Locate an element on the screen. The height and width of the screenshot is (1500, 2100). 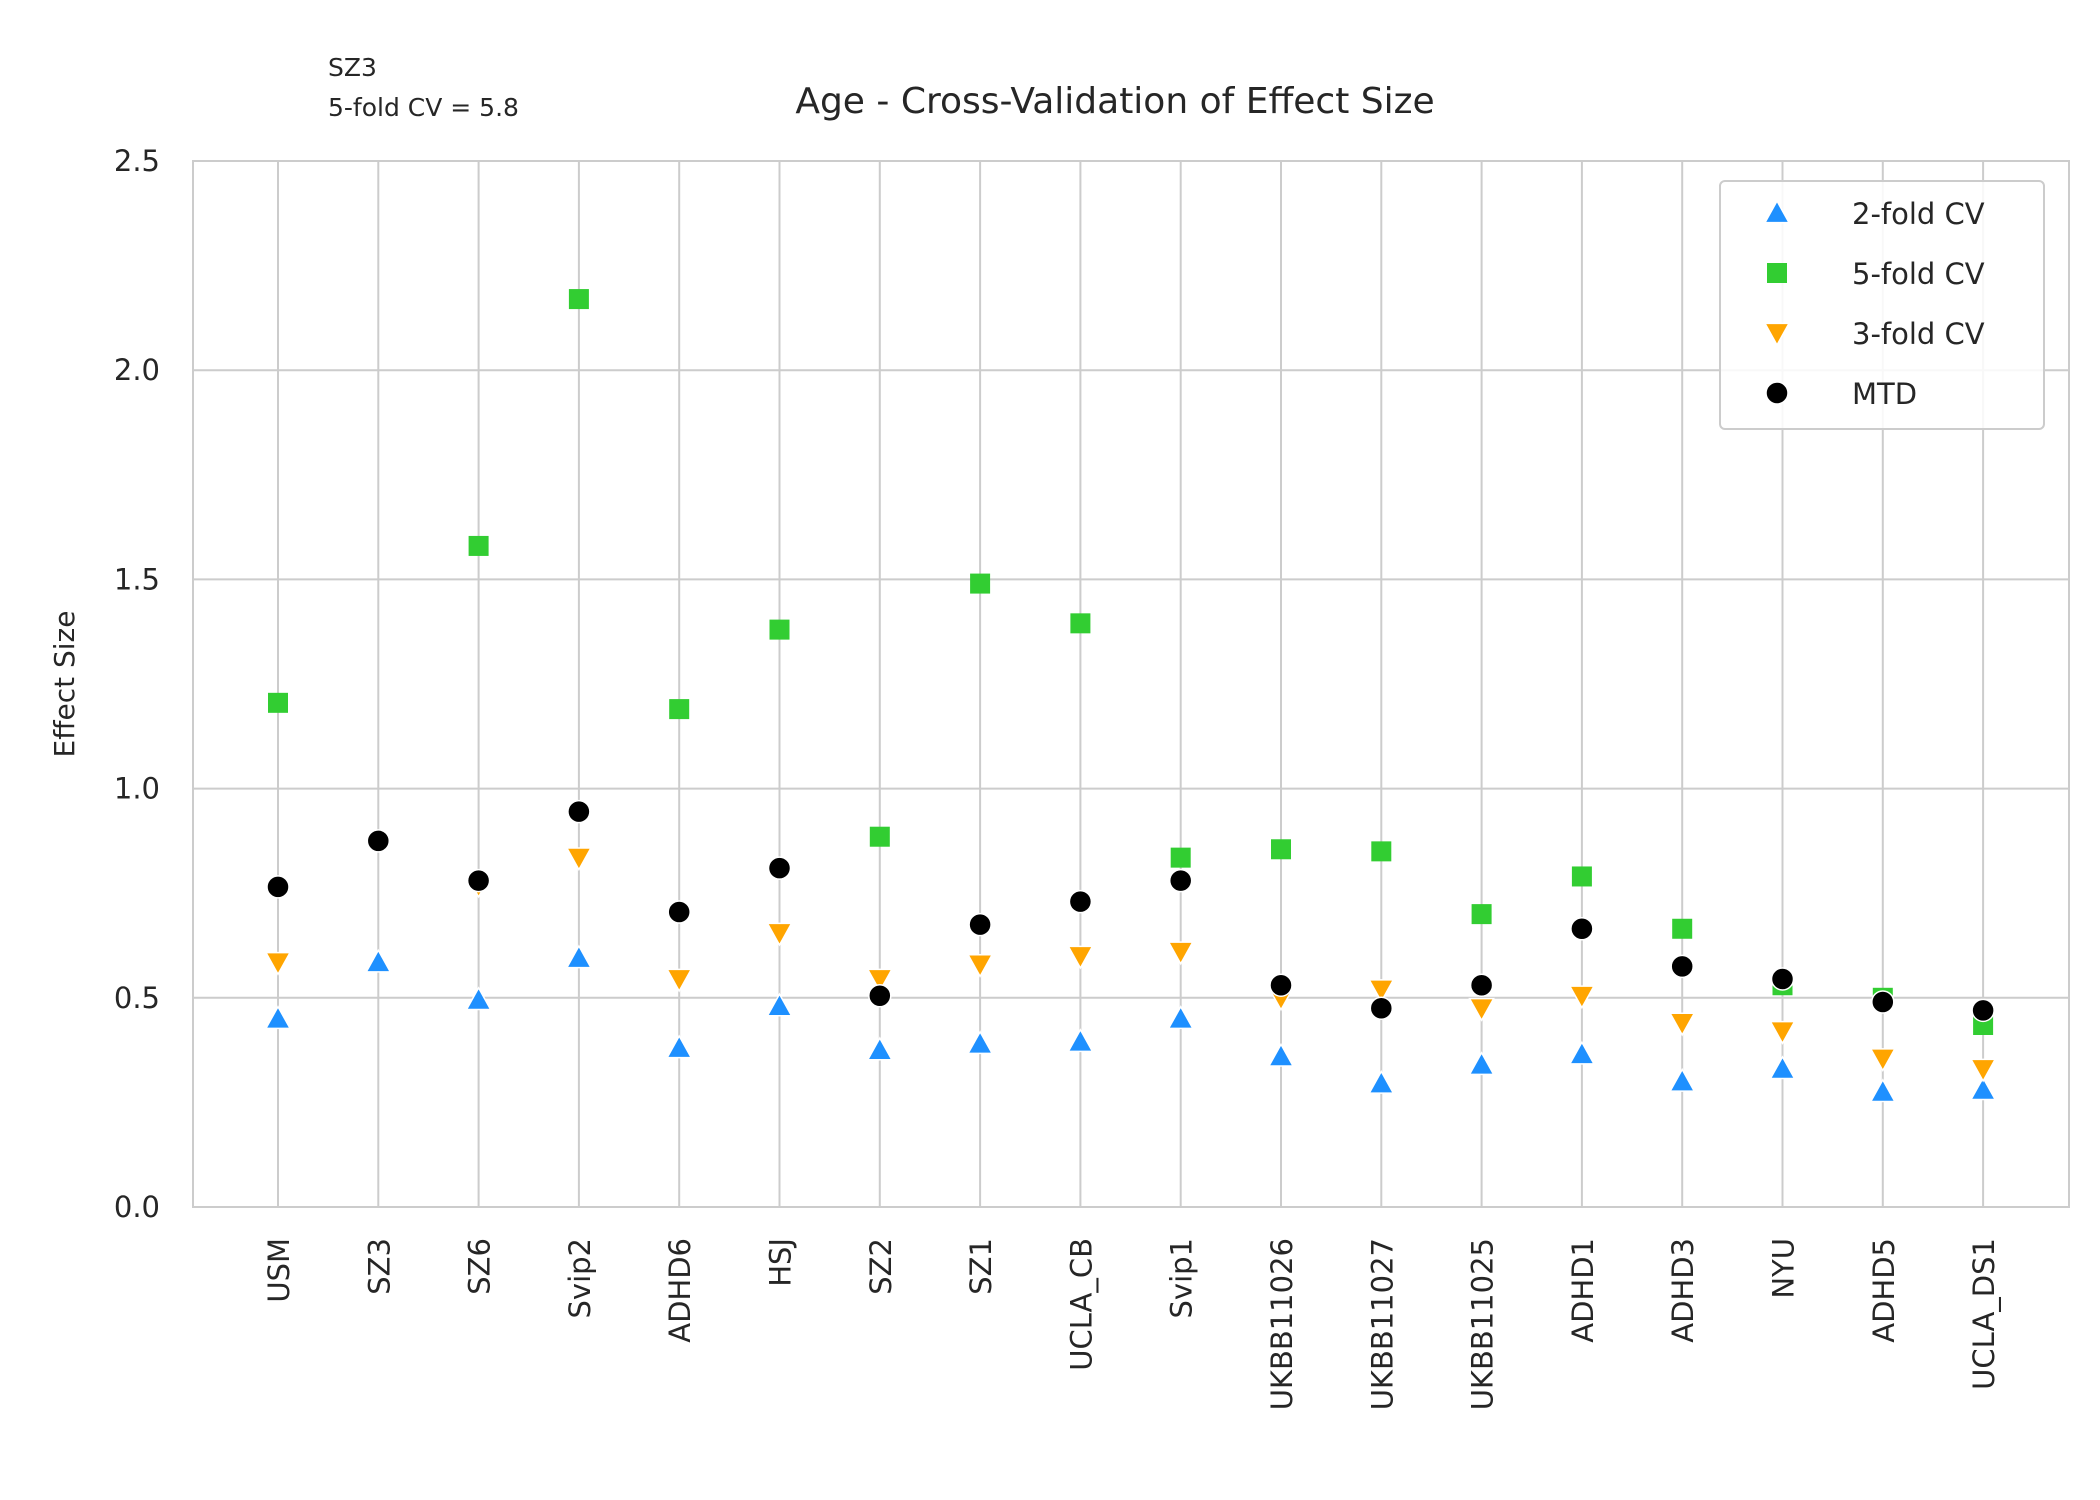
x-tick-label: NYU is located at coordinates (1784, 1268).